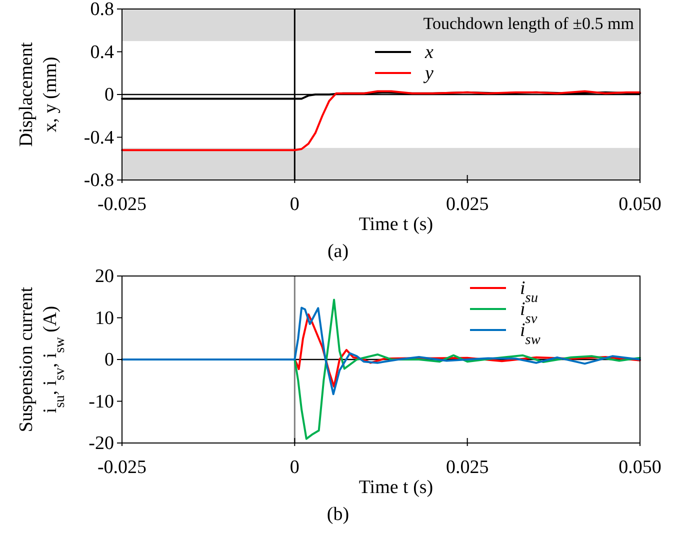  Describe the element at coordinates (429, 52) in the screenshot. I see `legend-label: x` at that location.